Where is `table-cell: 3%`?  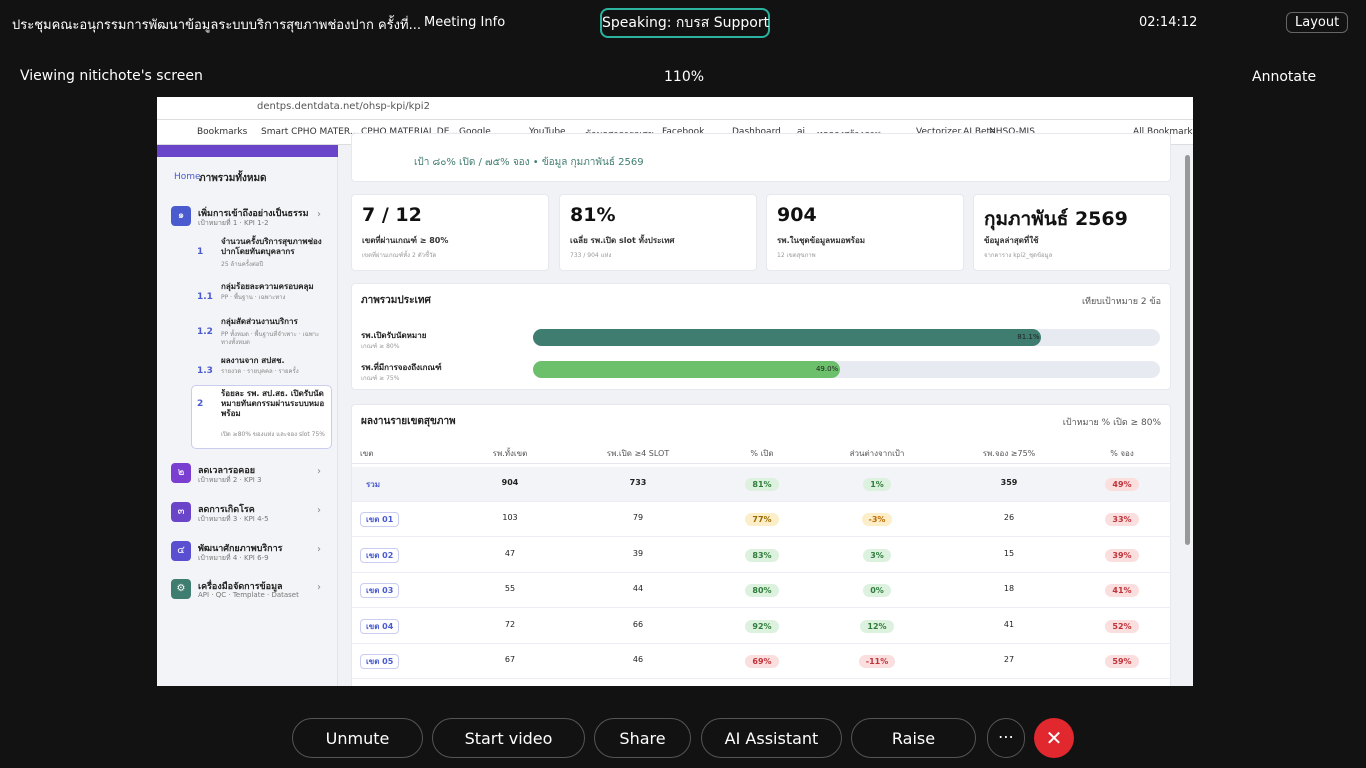
table-cell: 3% is located at coordinates (877, 555).